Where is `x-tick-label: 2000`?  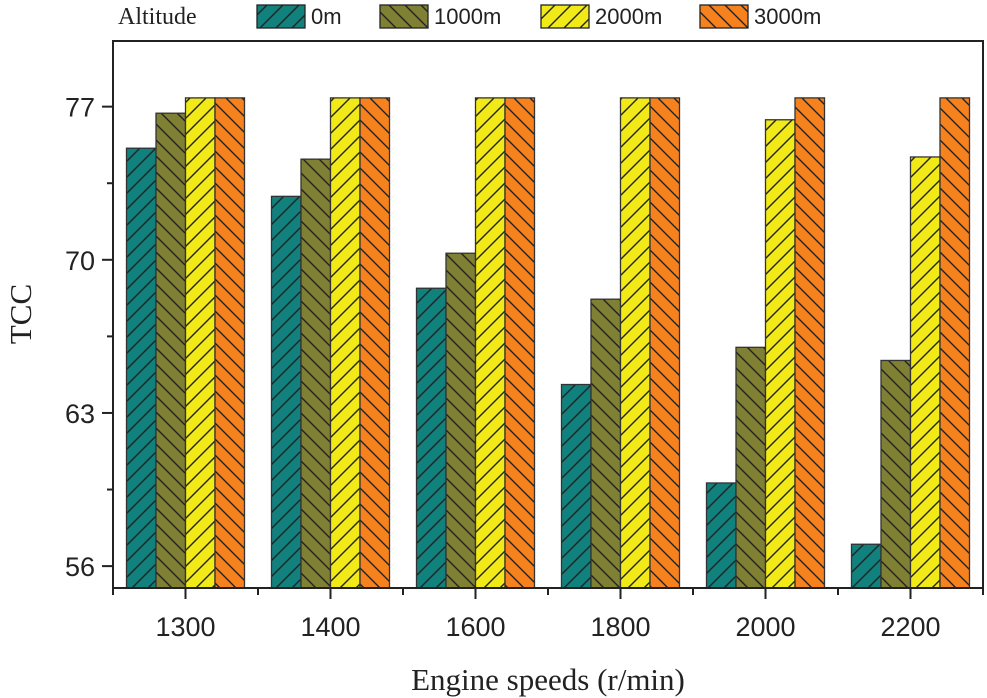 x-tick-label: 2000 is located at coordinates (765, 627).